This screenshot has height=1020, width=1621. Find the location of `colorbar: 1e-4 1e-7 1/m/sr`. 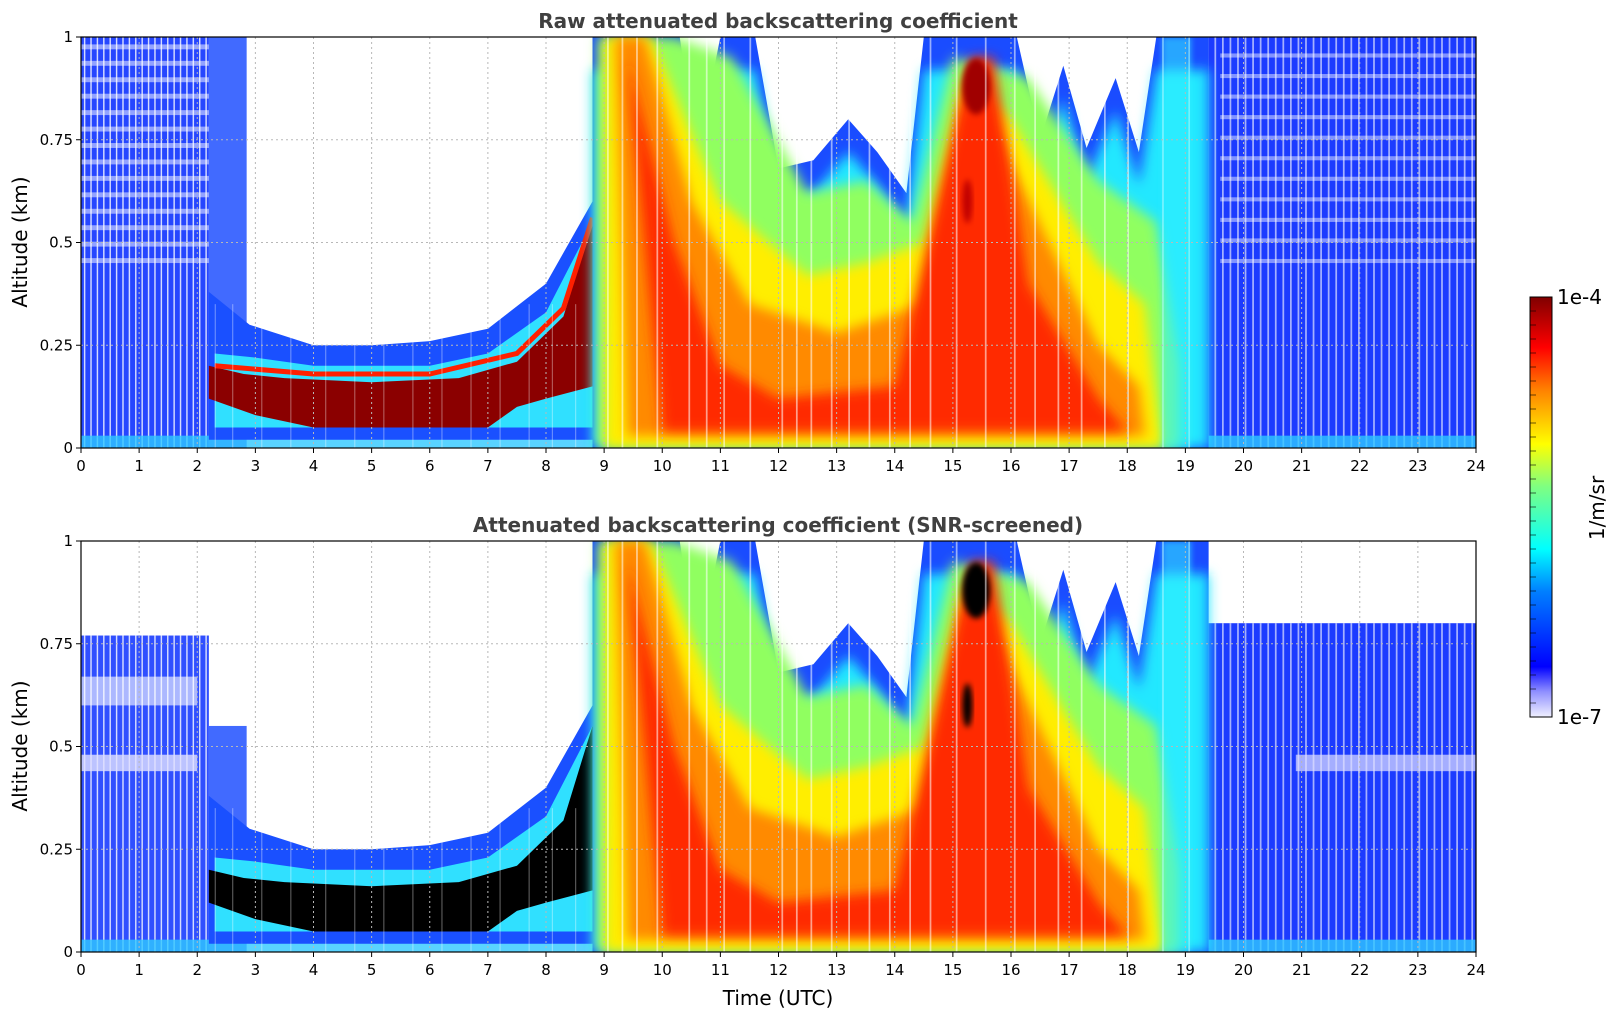

colorbar: 1e-4 1e-7 1/m/sr is located at coordinates (1569, 507).